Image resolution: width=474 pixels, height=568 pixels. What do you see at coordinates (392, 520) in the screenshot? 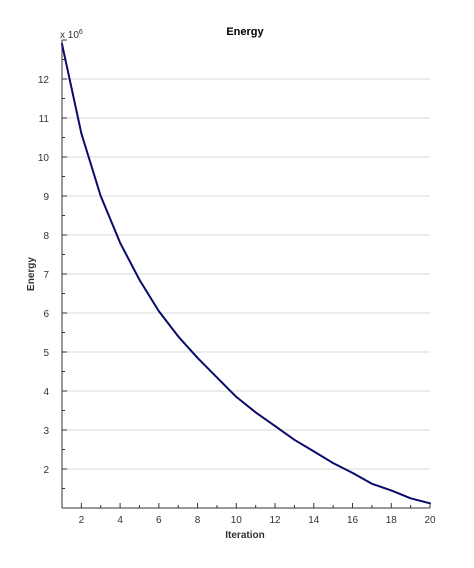
I see `x-tick-label-18: 18` at bounding box center [392, 520].